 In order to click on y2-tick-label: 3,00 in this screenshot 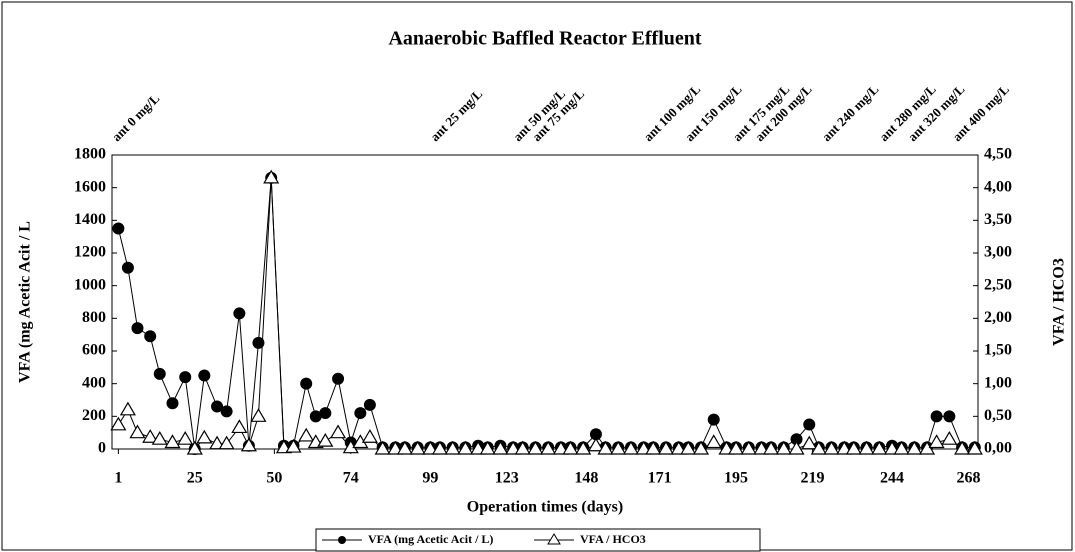, I will do `click(998, 252)`.